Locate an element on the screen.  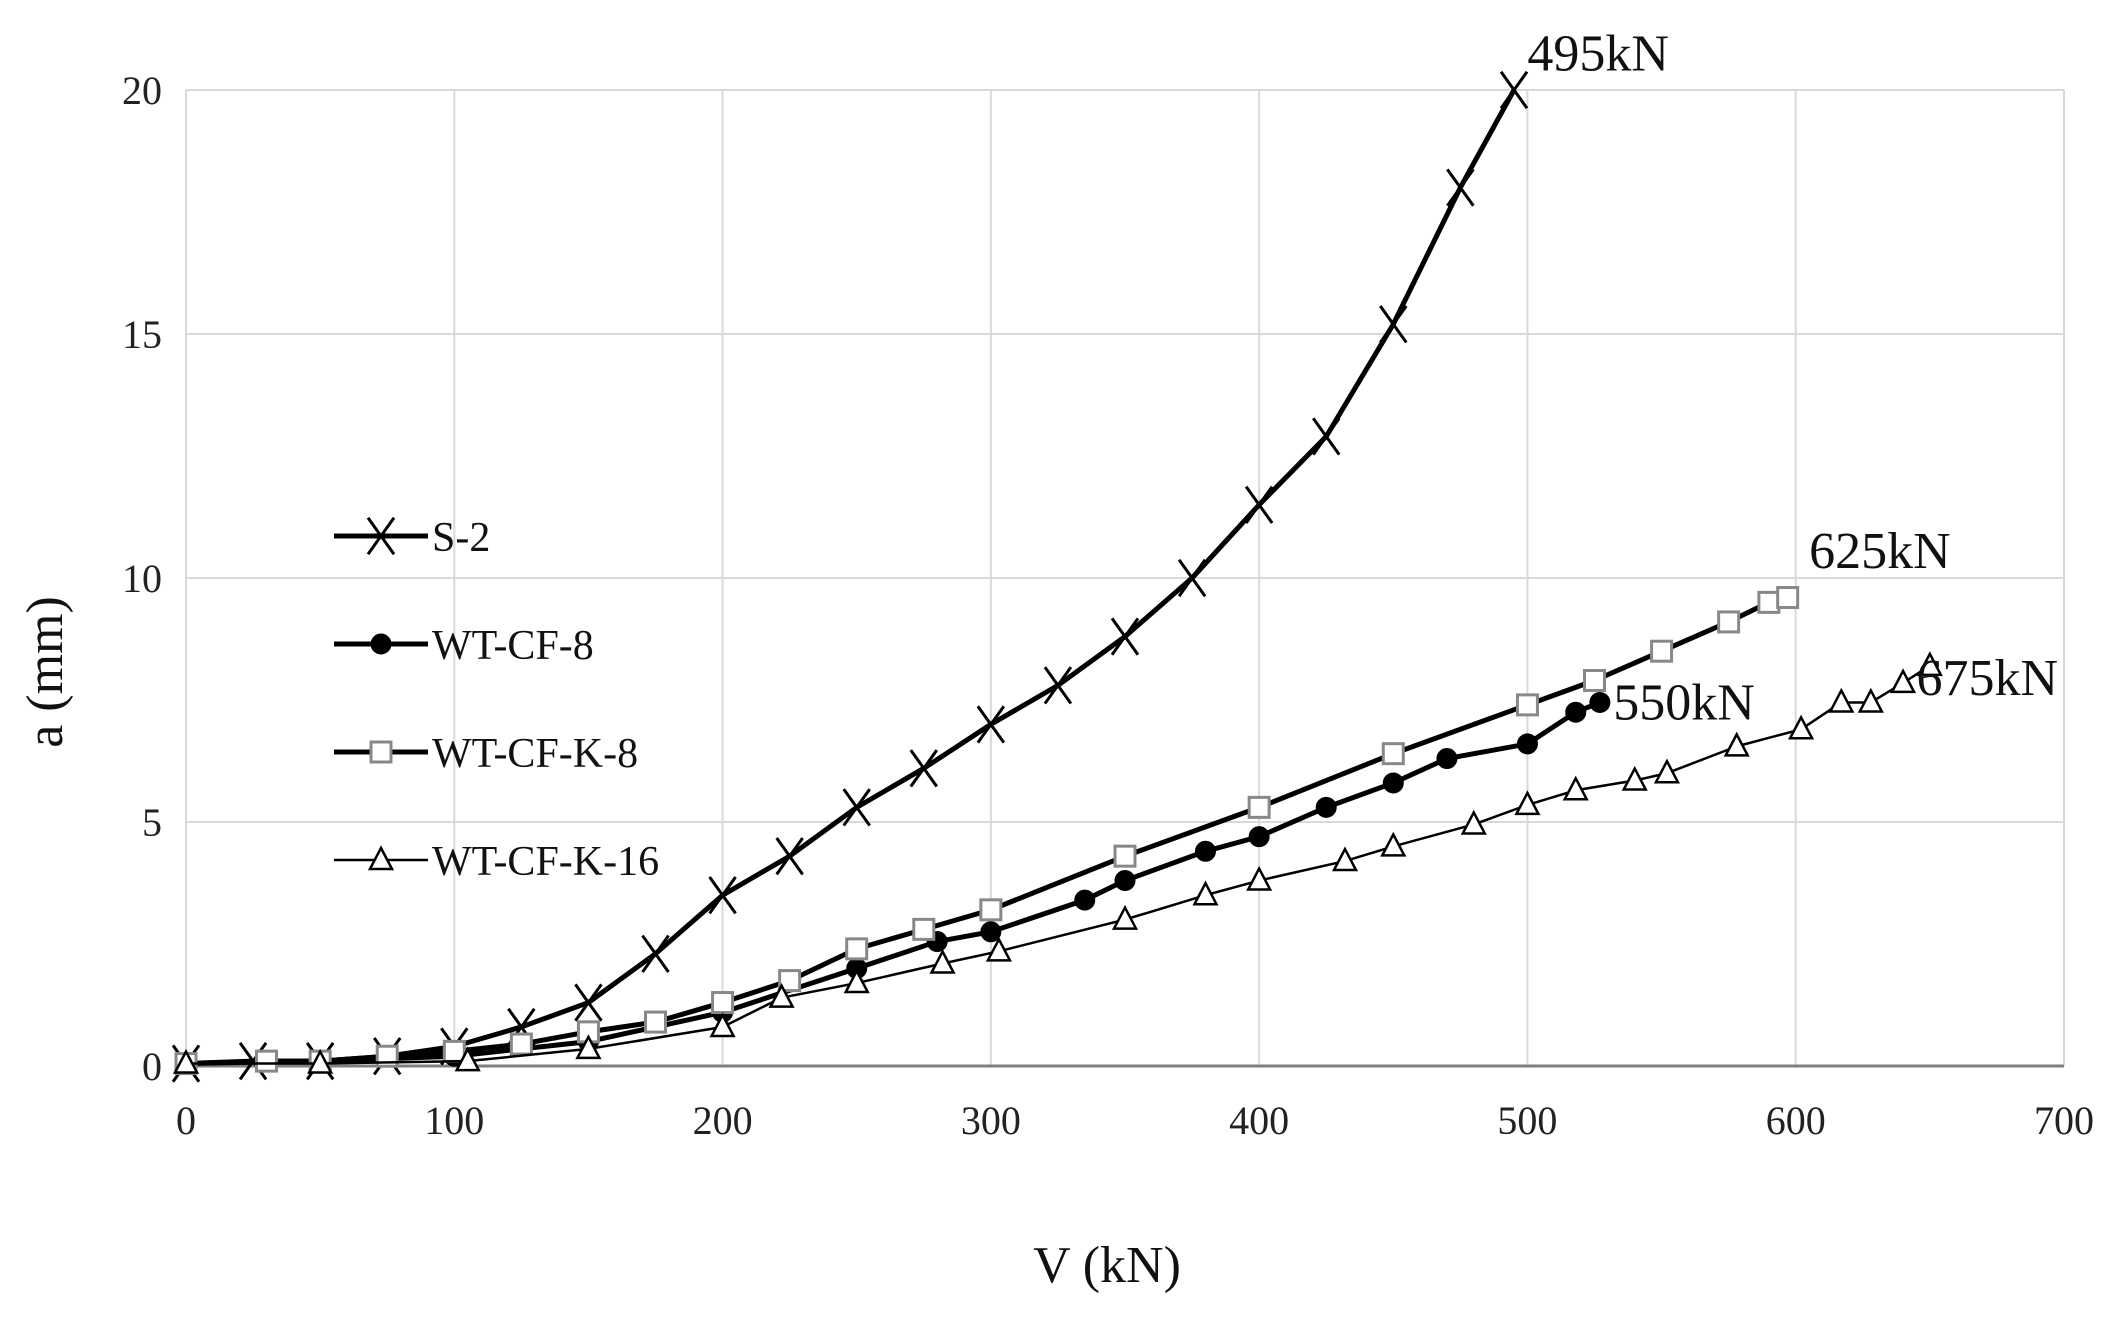
legend-item: WT-CF-8 is located at coordinates (464, 646).